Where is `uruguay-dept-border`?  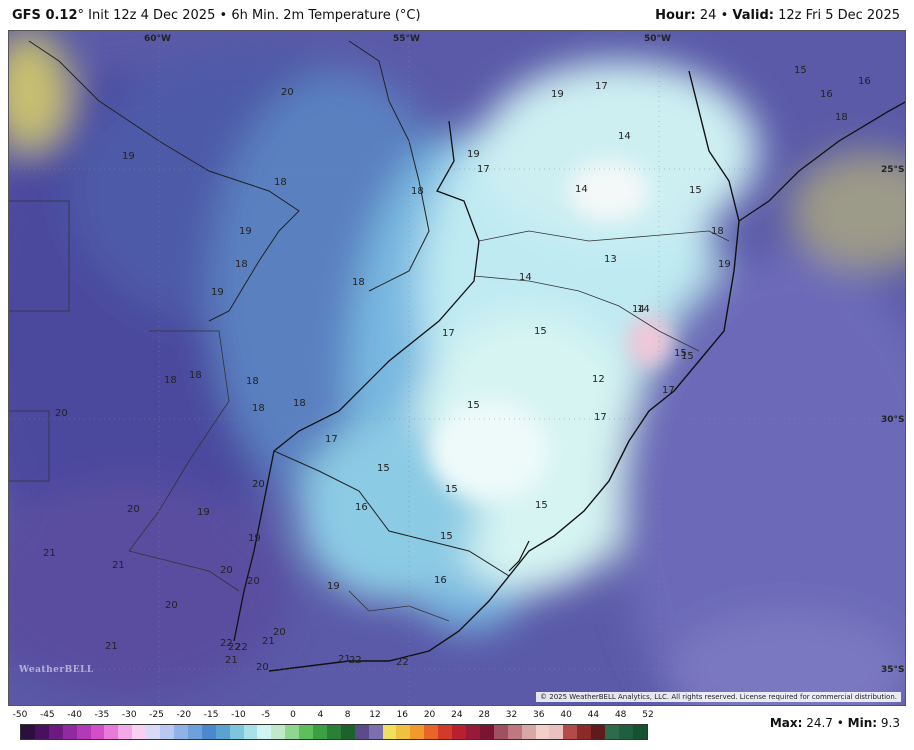 uruguay-dept-border is located at coordinates (399, 606).